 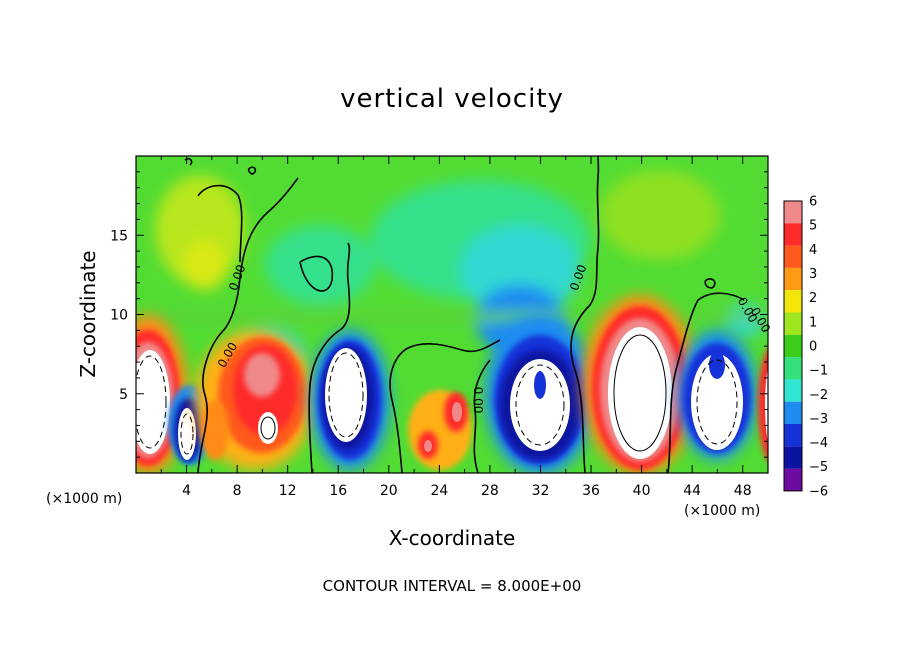 What do you see at coordinates (818, 419) in the screenshot?
I see `colorbar-label: −3` at bounding box center [818, 419].